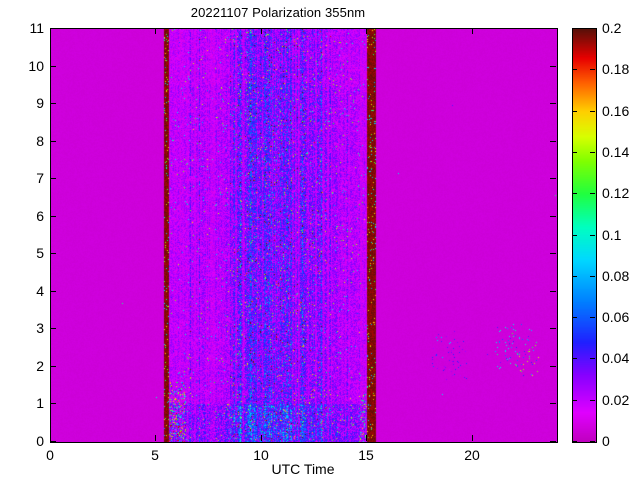 This screenshot has width=640, height=480. Describe the element at coordinates (616, 193) in the screenshot. I see `colorbar-tick-label: 0.12` at that location.